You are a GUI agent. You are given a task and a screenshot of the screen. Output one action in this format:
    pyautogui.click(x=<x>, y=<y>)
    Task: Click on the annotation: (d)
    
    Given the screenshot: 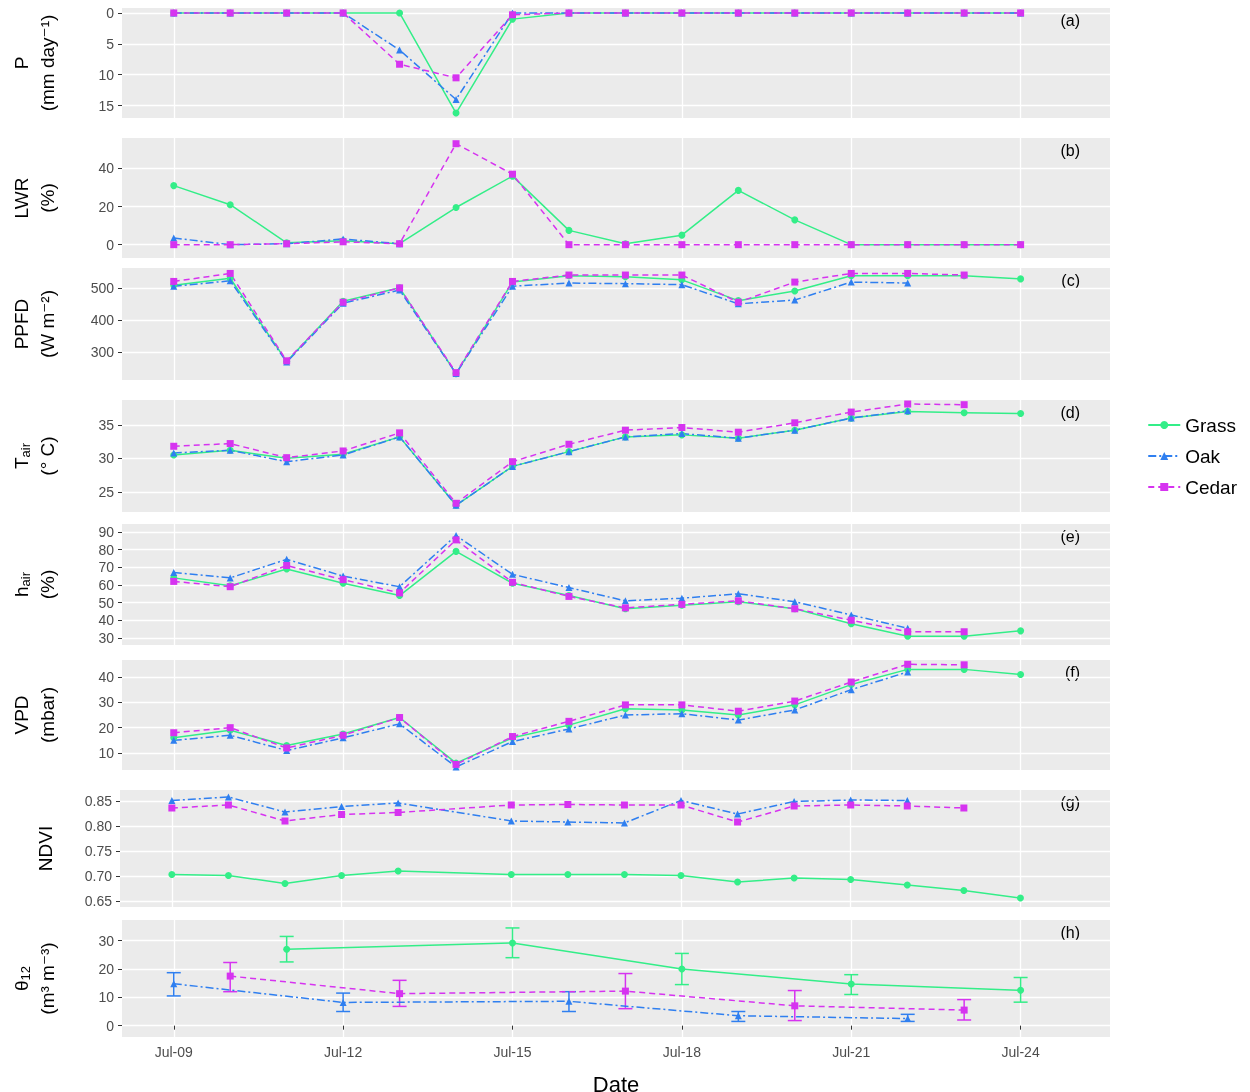 What is the action you would take?
    pyautogui.click(x=1070, y=412)
    